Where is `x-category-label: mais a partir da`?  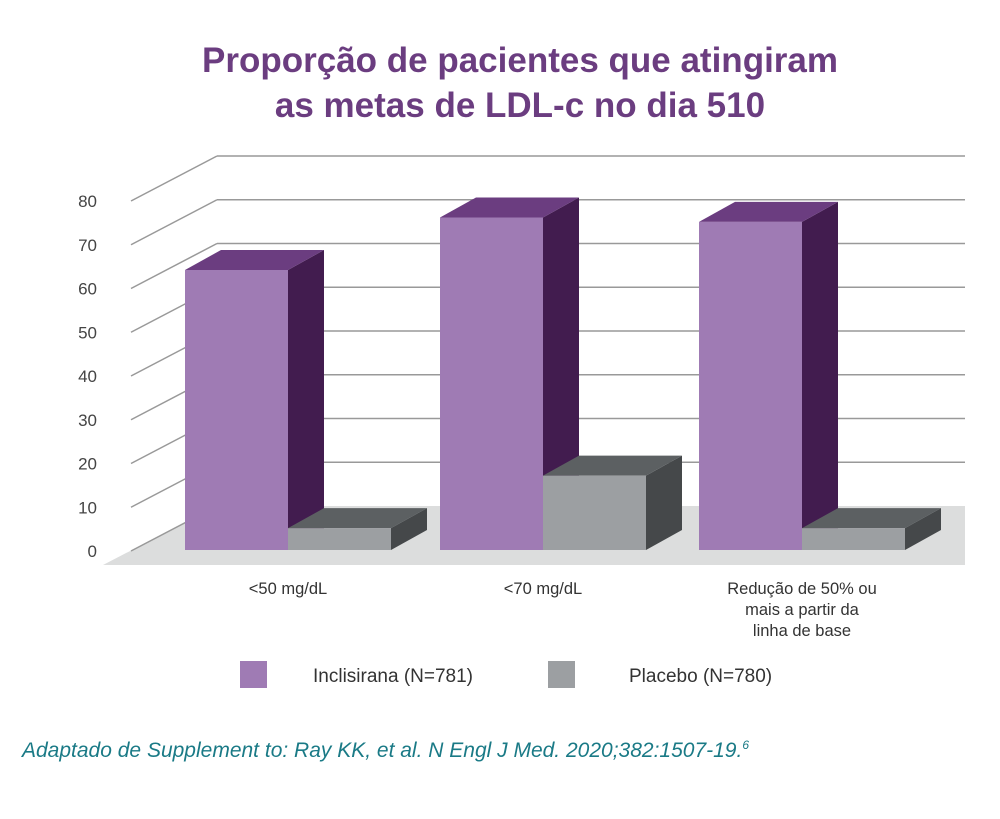
x-category-label: mais a partir da is located at coordinates (802, 610).